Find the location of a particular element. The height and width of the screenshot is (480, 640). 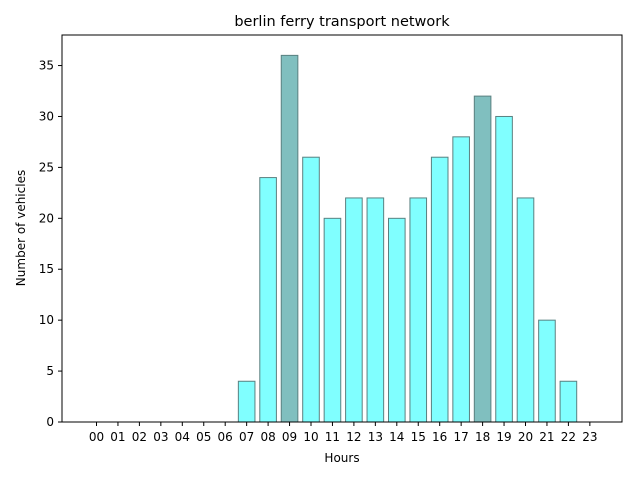

y-axis-label: Number of vehicles is located at coordinates (21, 228).